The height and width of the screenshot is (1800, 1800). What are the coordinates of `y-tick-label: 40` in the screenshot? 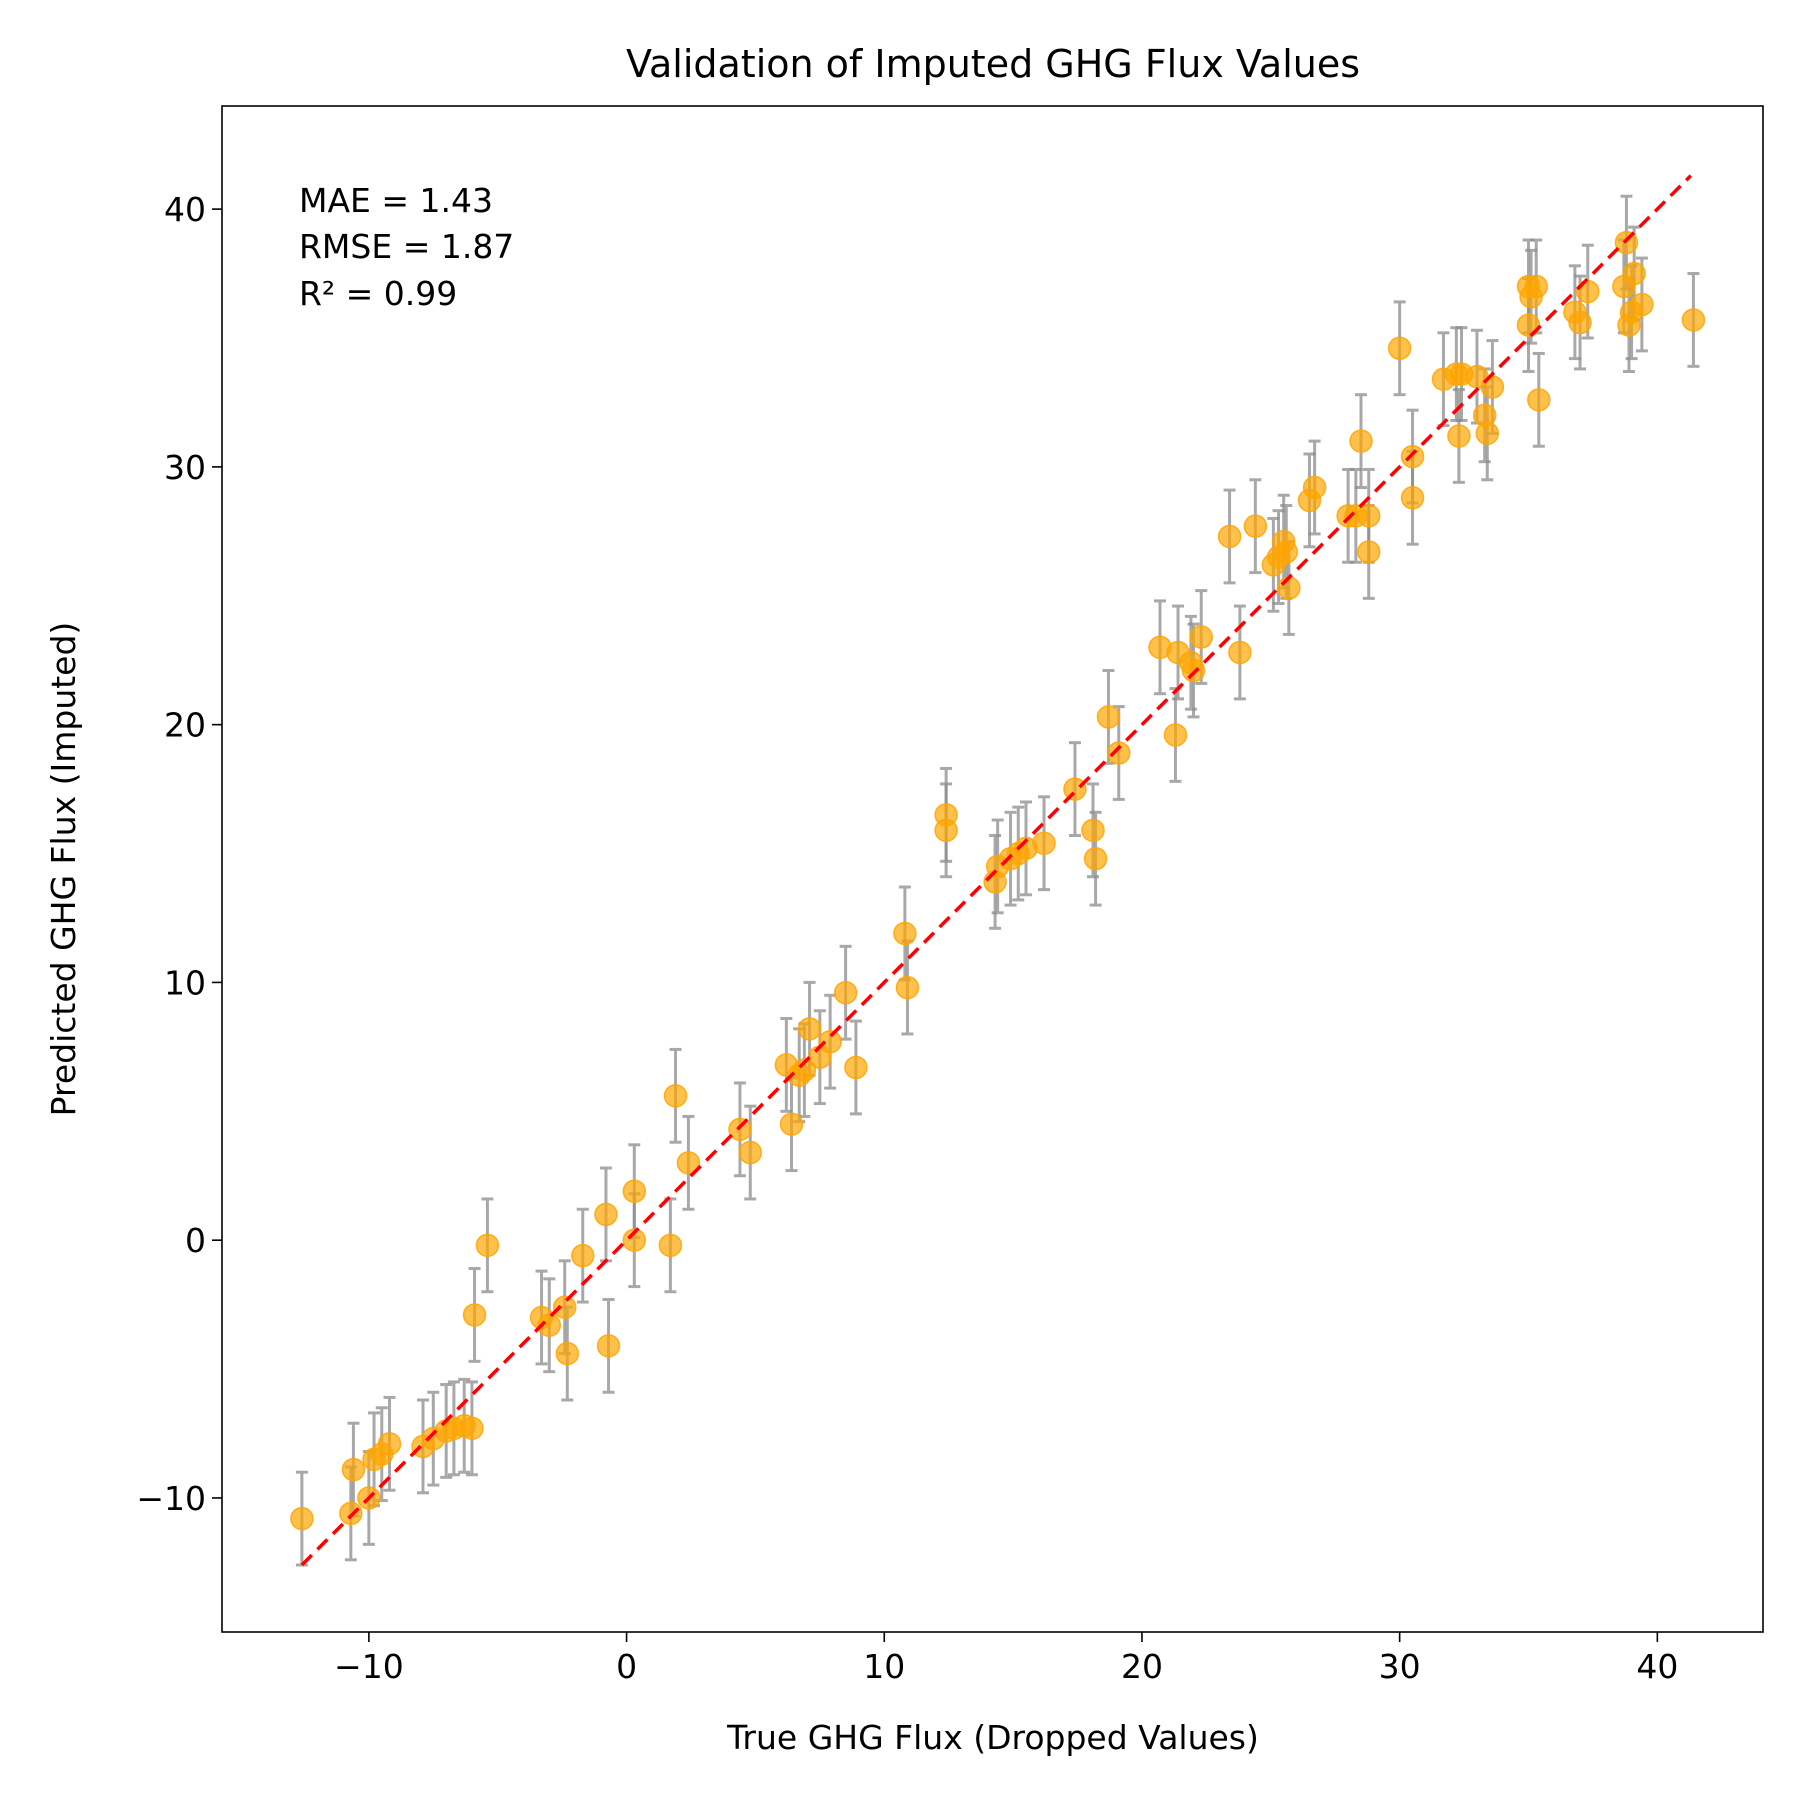 It's located at (185, 209).